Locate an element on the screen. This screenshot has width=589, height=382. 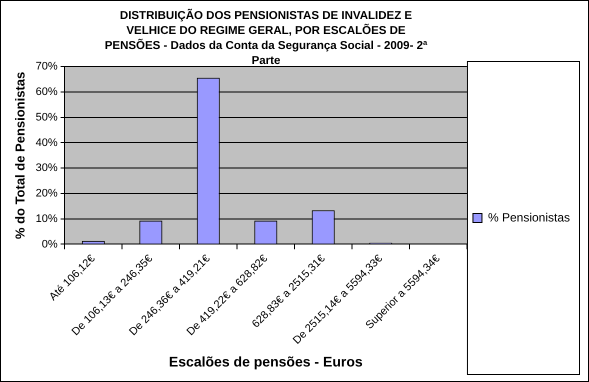
legend-label: % Pensionistas is located at coordinates (529, 217).